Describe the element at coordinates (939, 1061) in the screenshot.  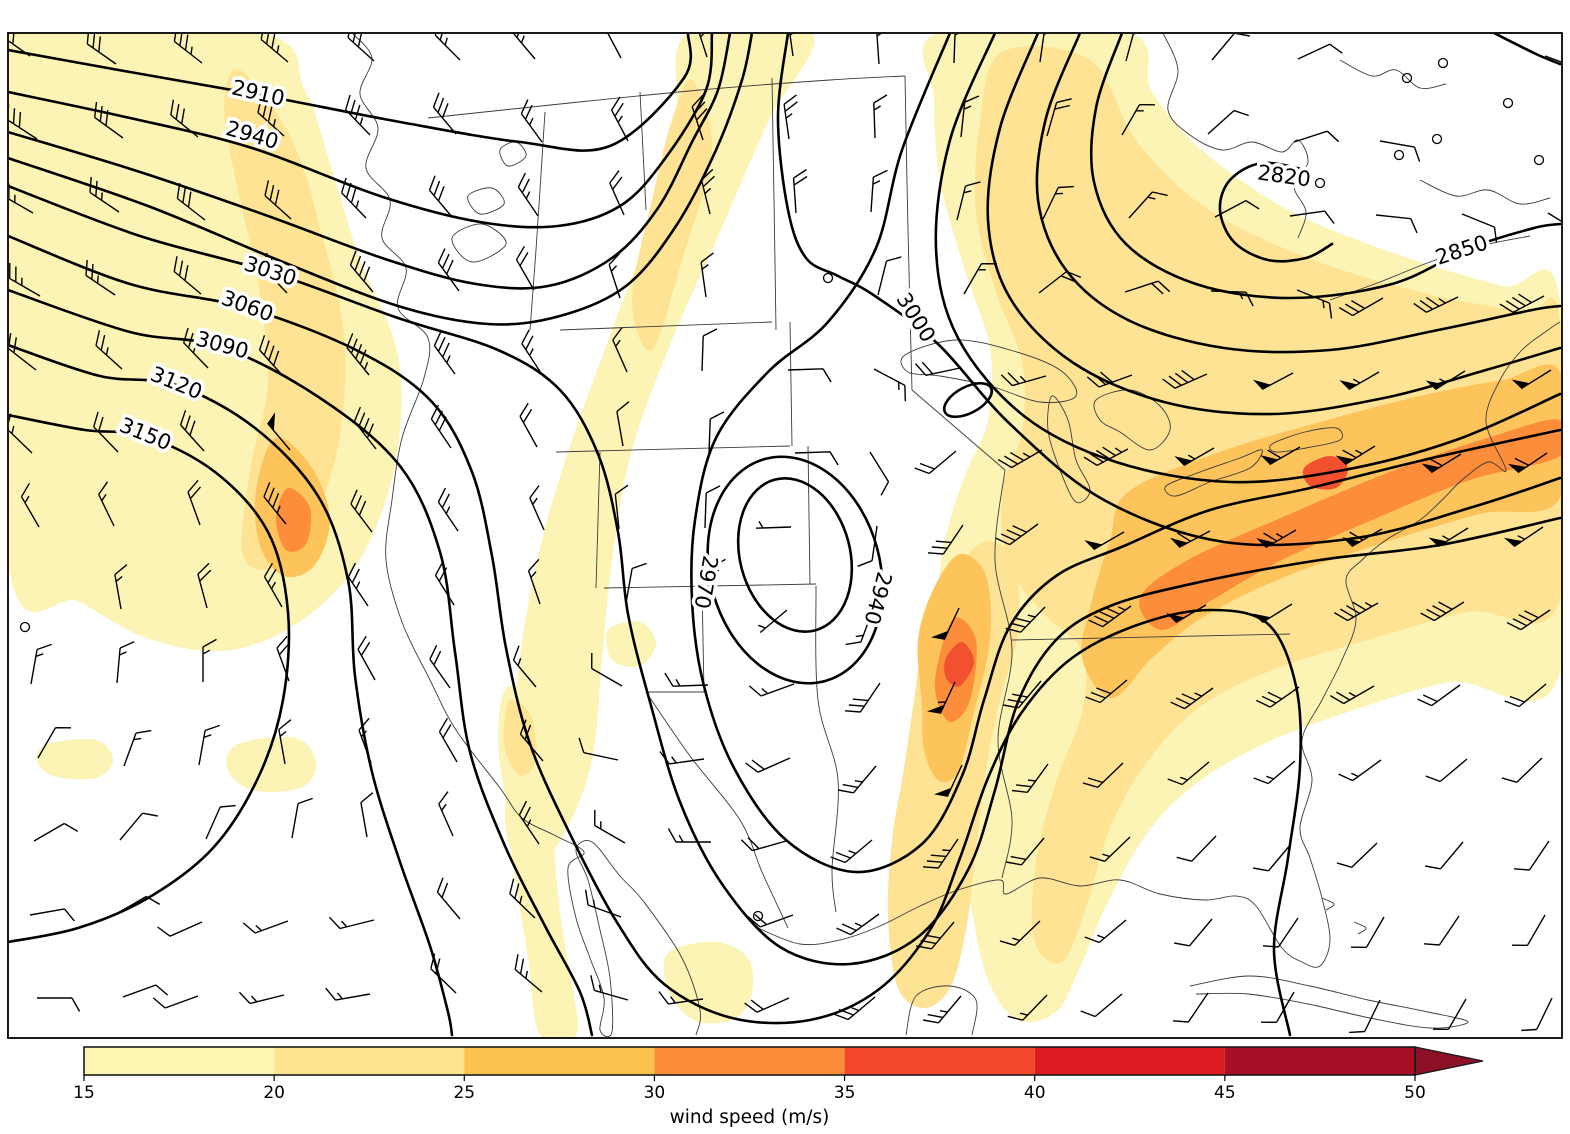
I see `colorbar-segment` at that location.